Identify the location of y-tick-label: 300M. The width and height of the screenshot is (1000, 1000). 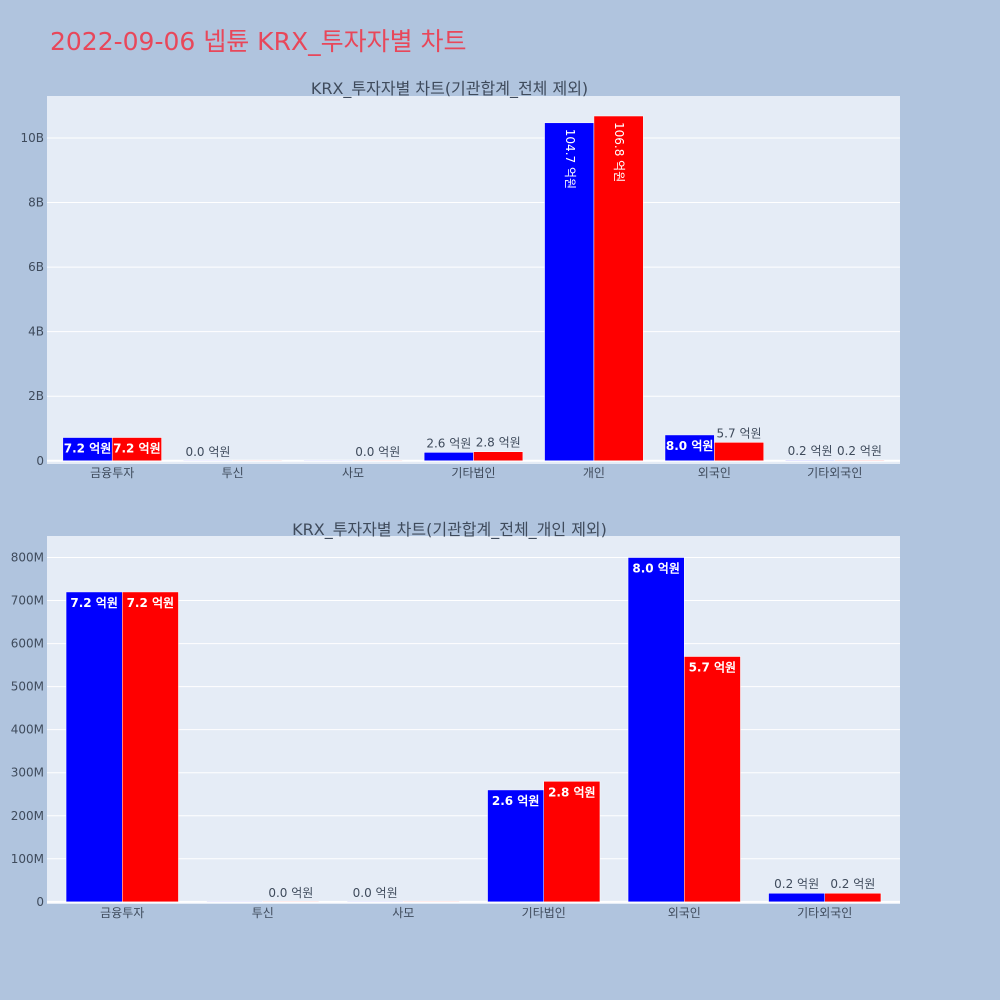
(27, 773).